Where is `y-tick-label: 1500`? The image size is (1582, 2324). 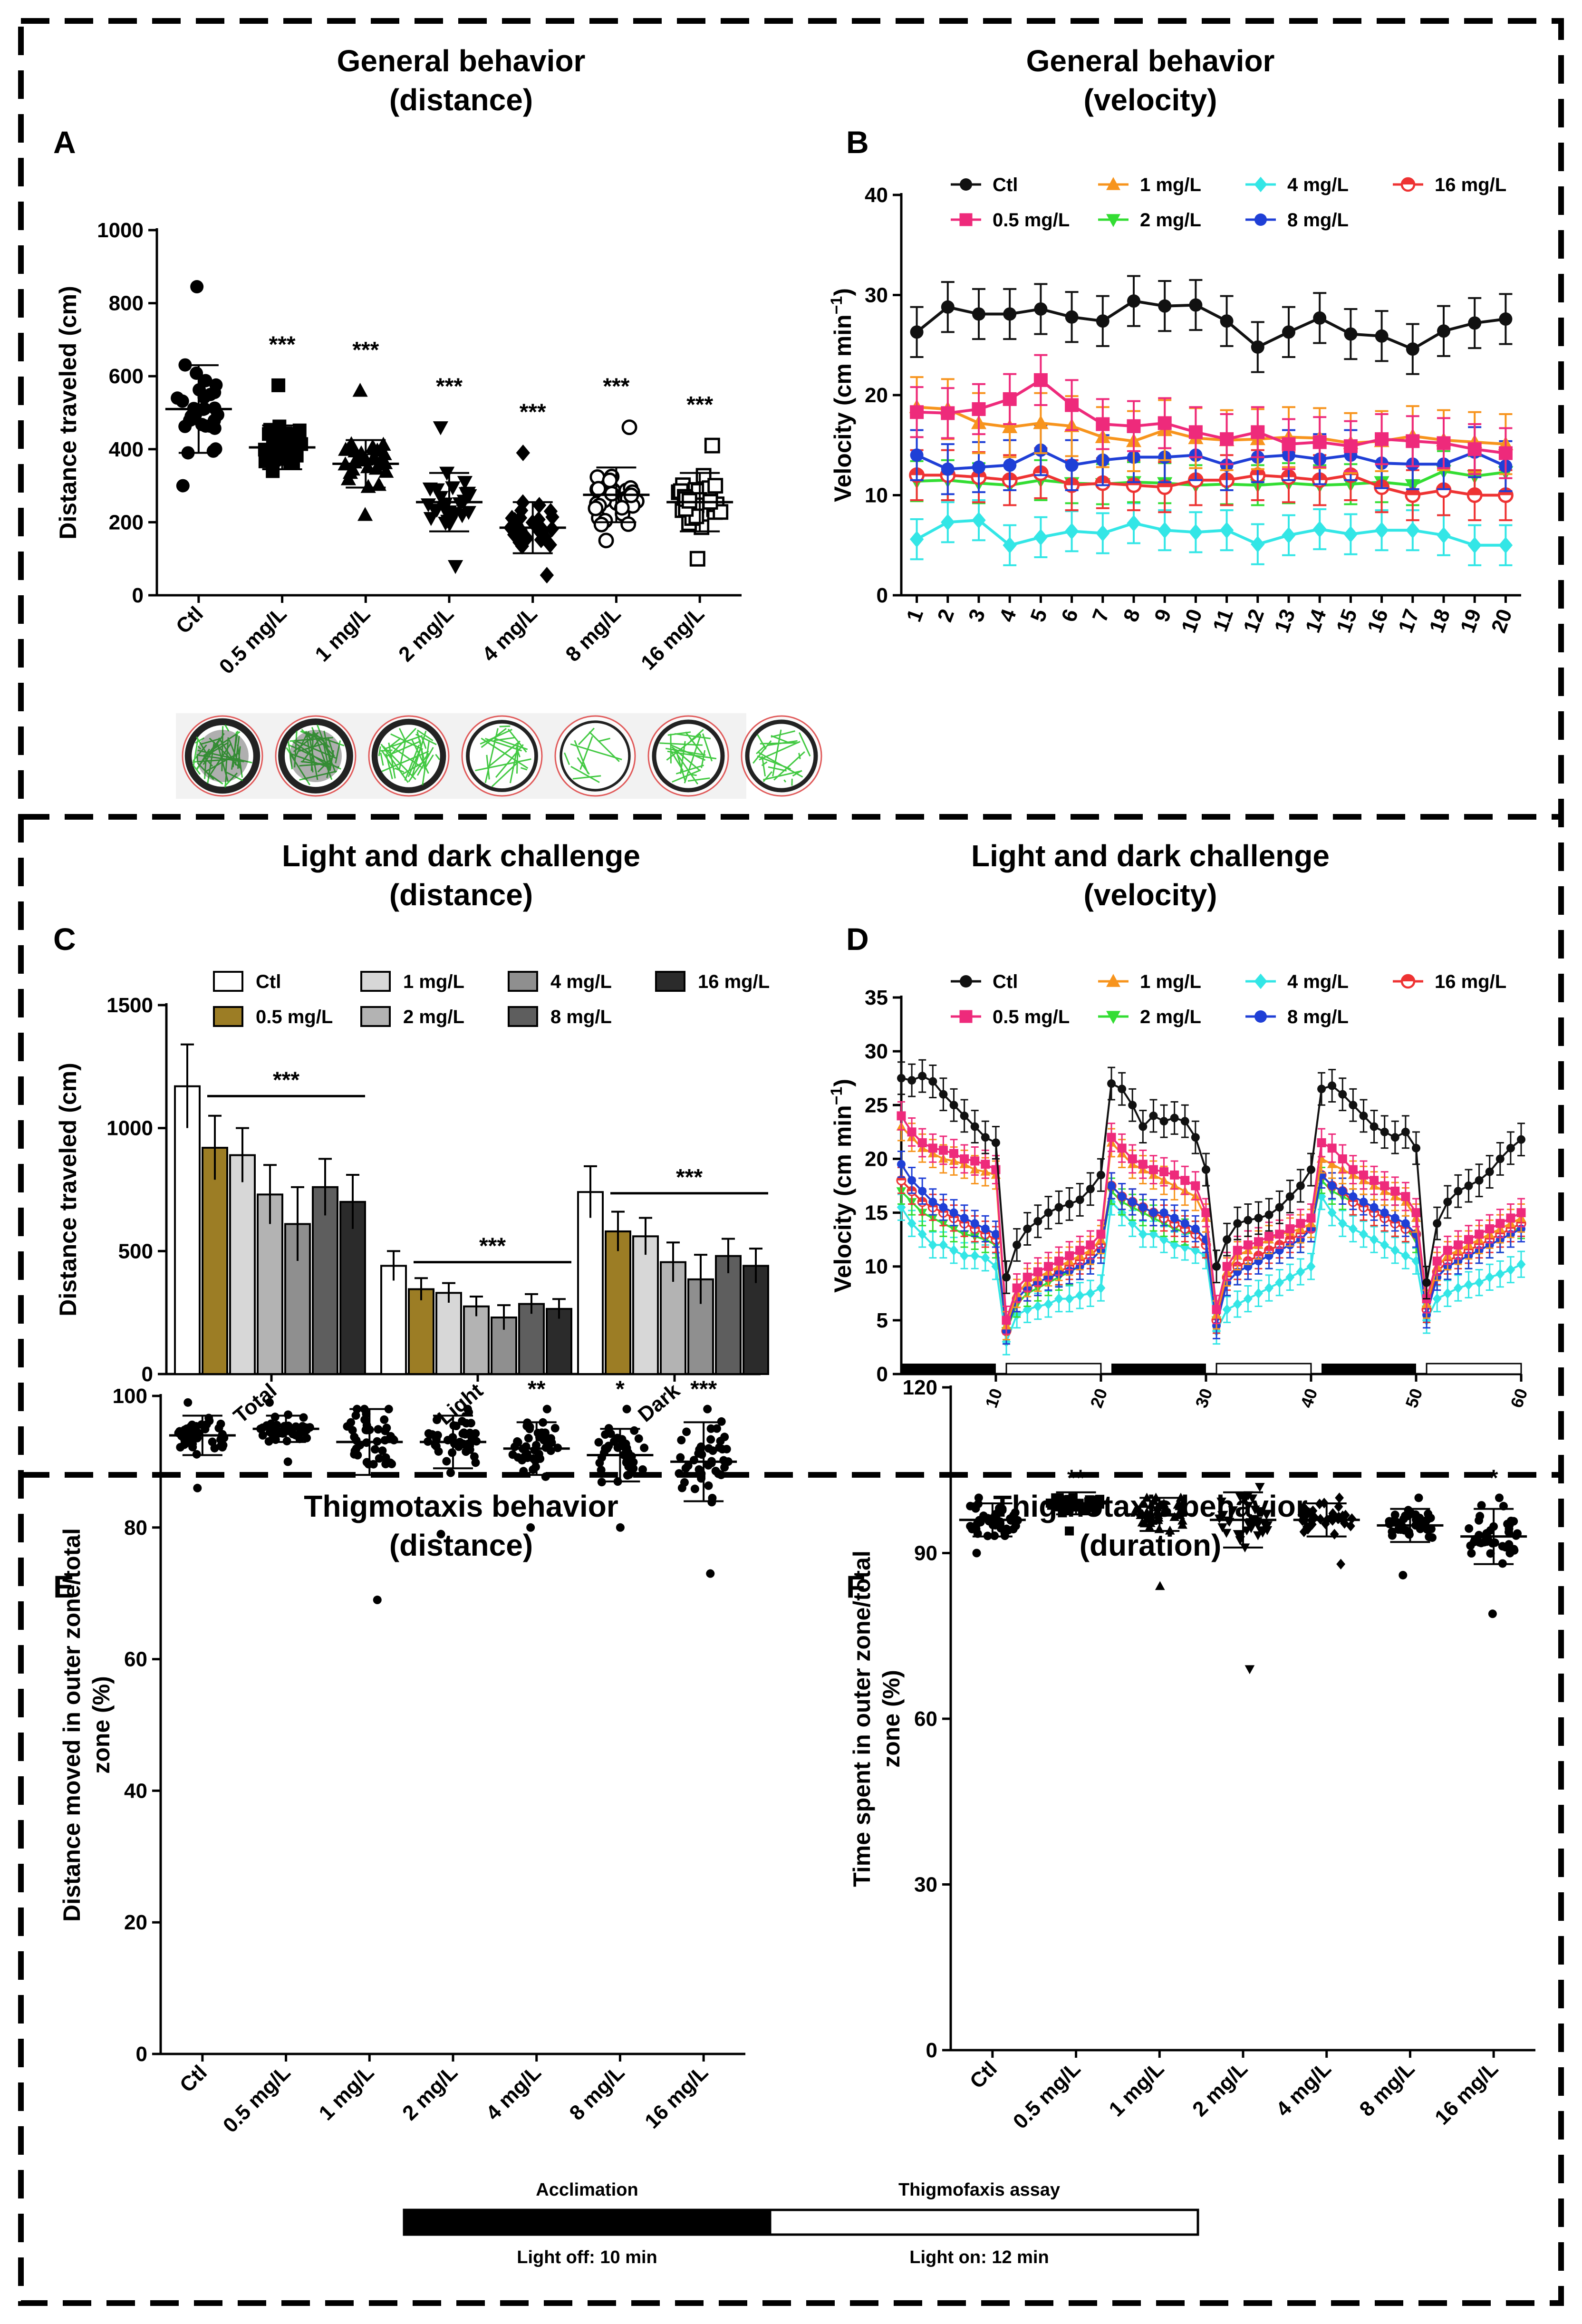 y-tick-label: 1500 is located at coordinates (129, 1006).